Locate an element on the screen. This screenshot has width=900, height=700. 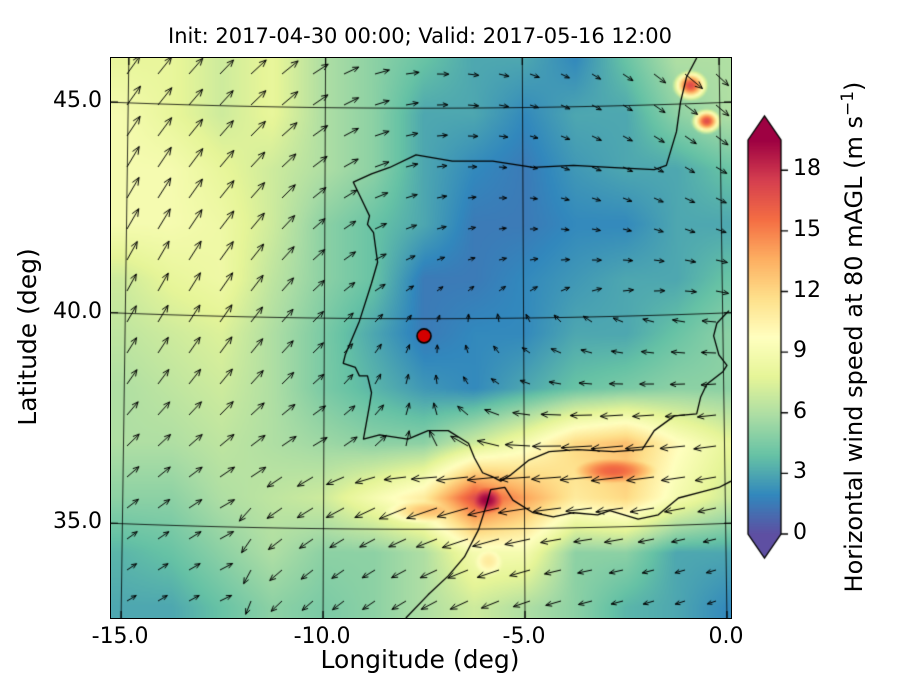
colorbar-tick-label: 0 is located at coordinates (800, 532).